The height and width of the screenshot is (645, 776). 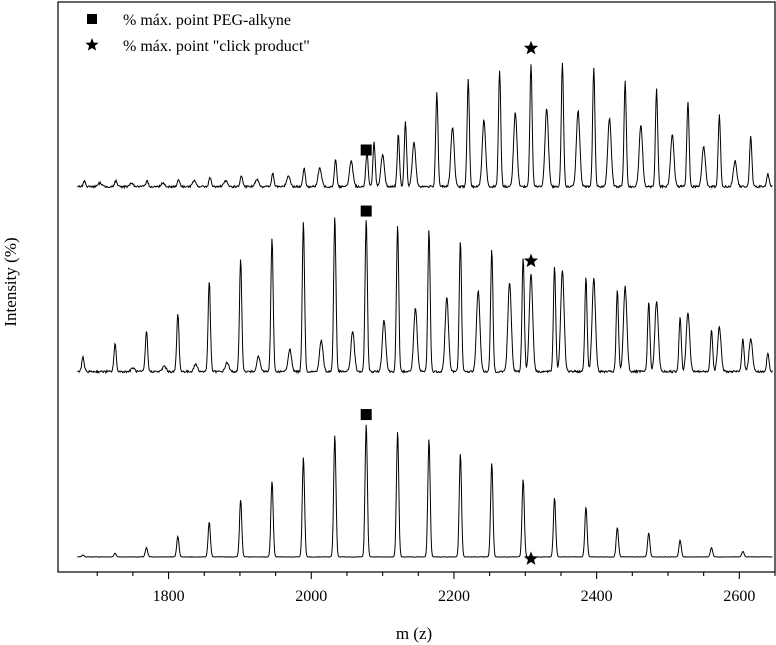 I want to click on x-tick-label: 2600, so click(x=739, y=596).